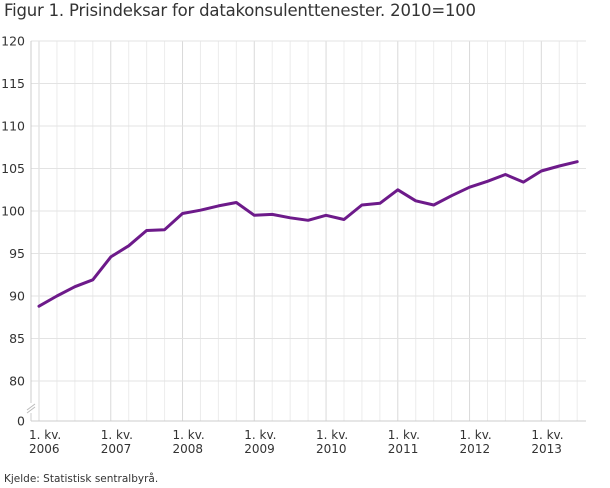 The width and height of the screenshot is (610, 488). Describe the element at coordinates (188, 449) in the screenshot. I see `x-tick-label: 2008` at that location.